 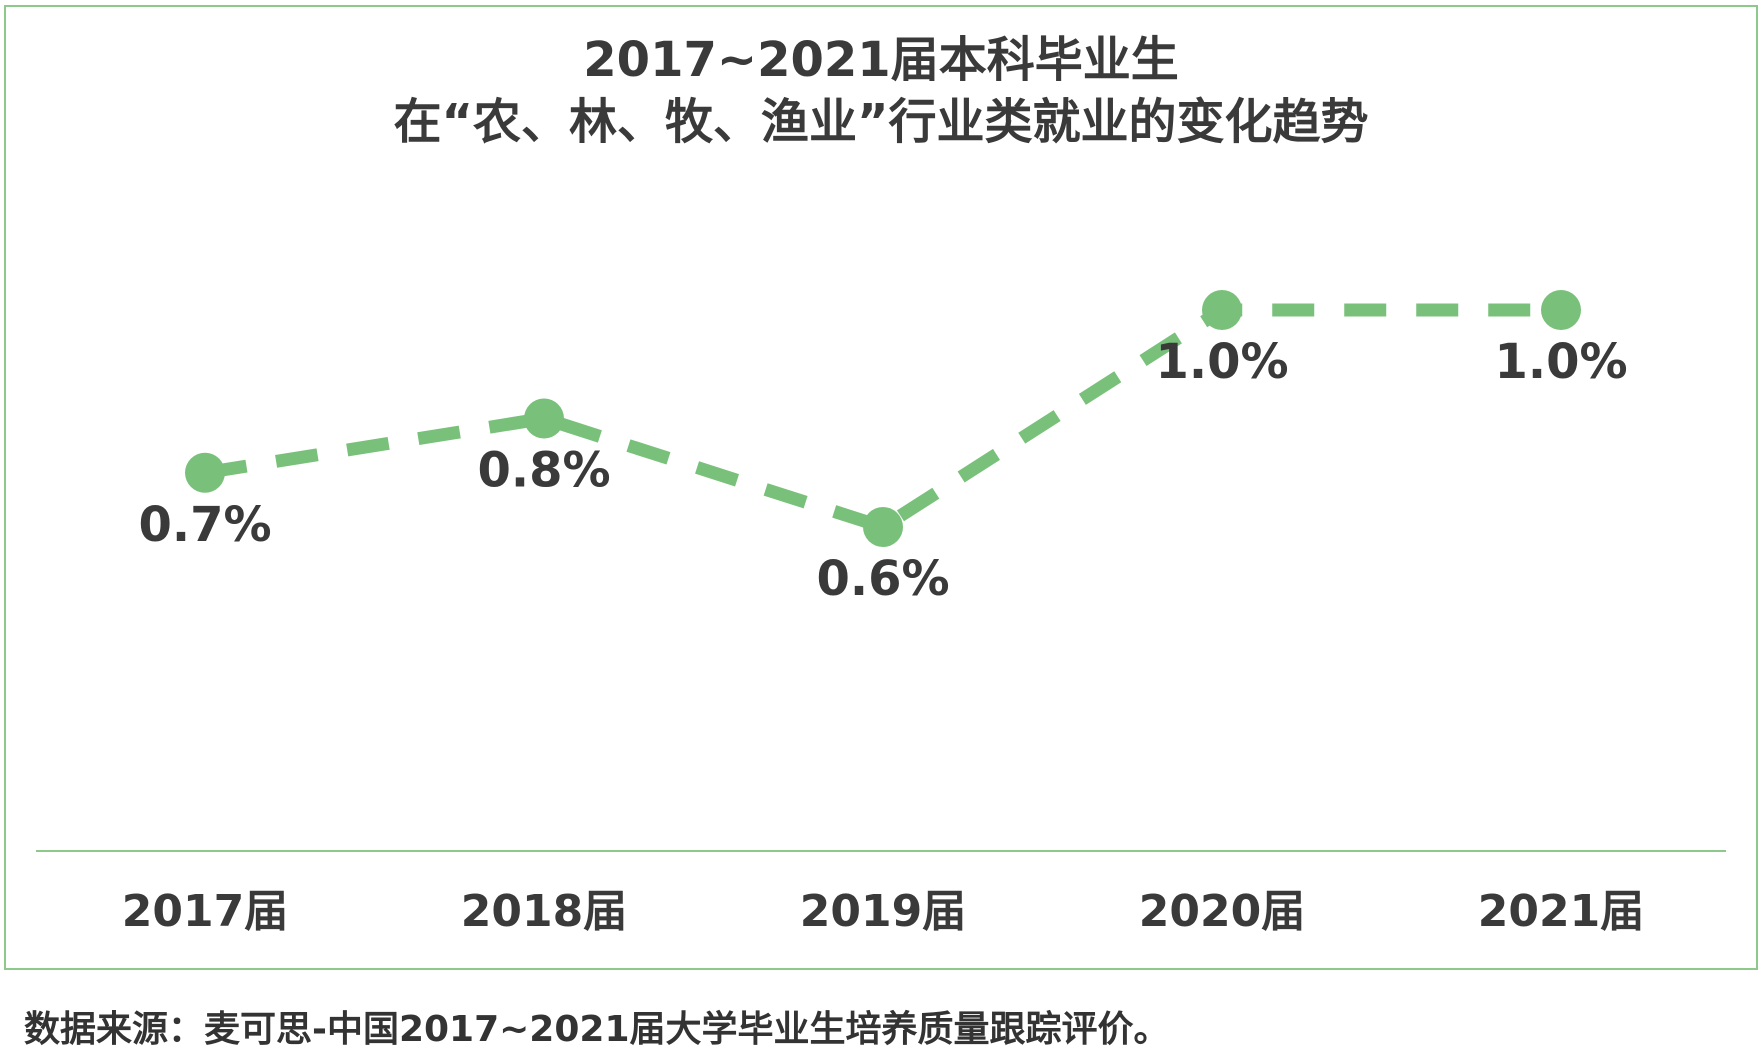 What do you see at coordinates (881, 60) in the screenshot?
I see `chart-title-line-1: 2017~2021届本科毕业生` at bounding box center [881, 60].